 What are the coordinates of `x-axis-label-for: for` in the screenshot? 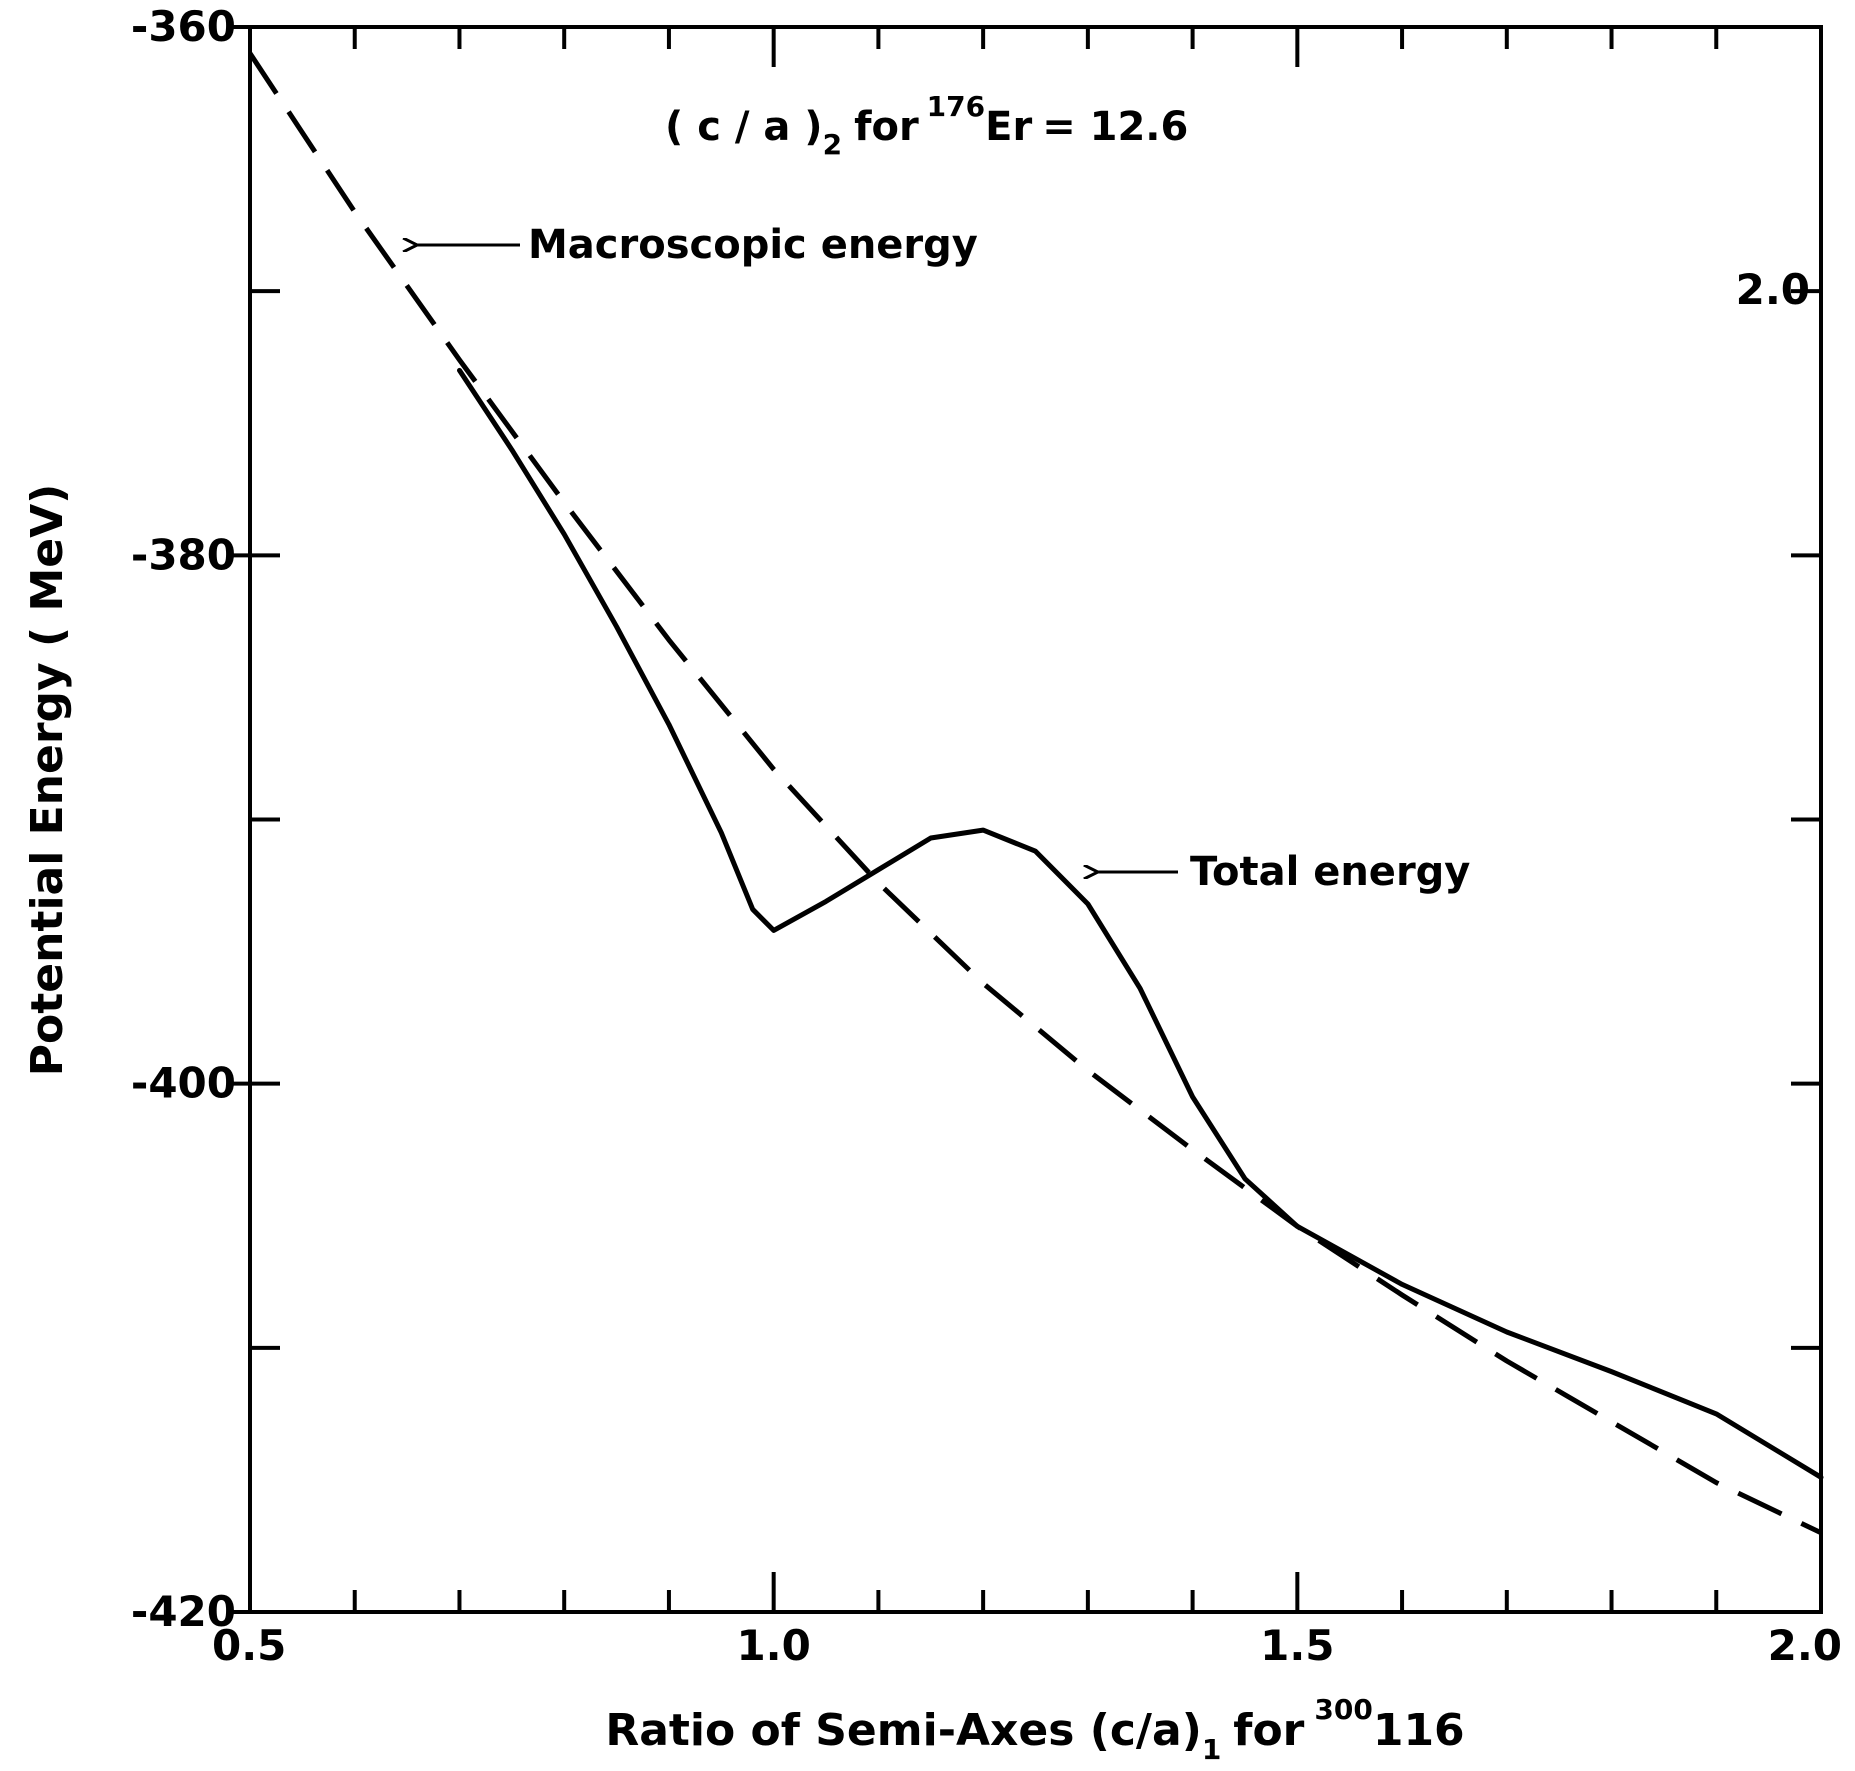 It's located at (1268, 1730).